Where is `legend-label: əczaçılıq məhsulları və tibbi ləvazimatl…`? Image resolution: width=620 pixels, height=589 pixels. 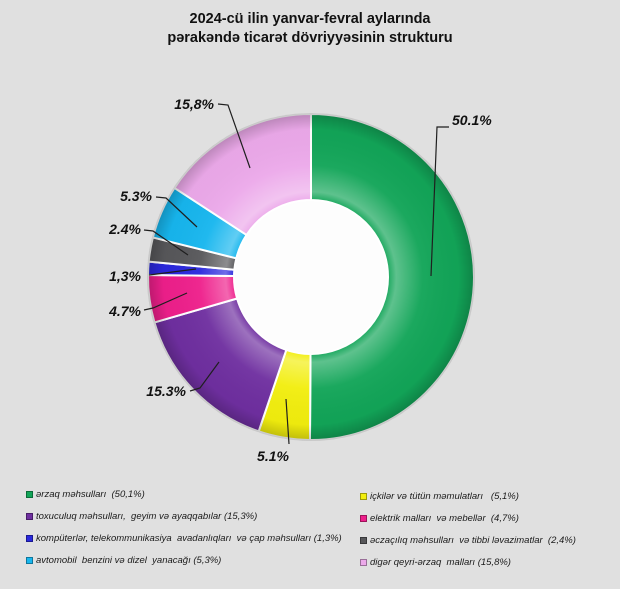
legend-label: əczaçılıq məhsulları və tibbi ləvazimatl… is located at coordinates (473, 540).